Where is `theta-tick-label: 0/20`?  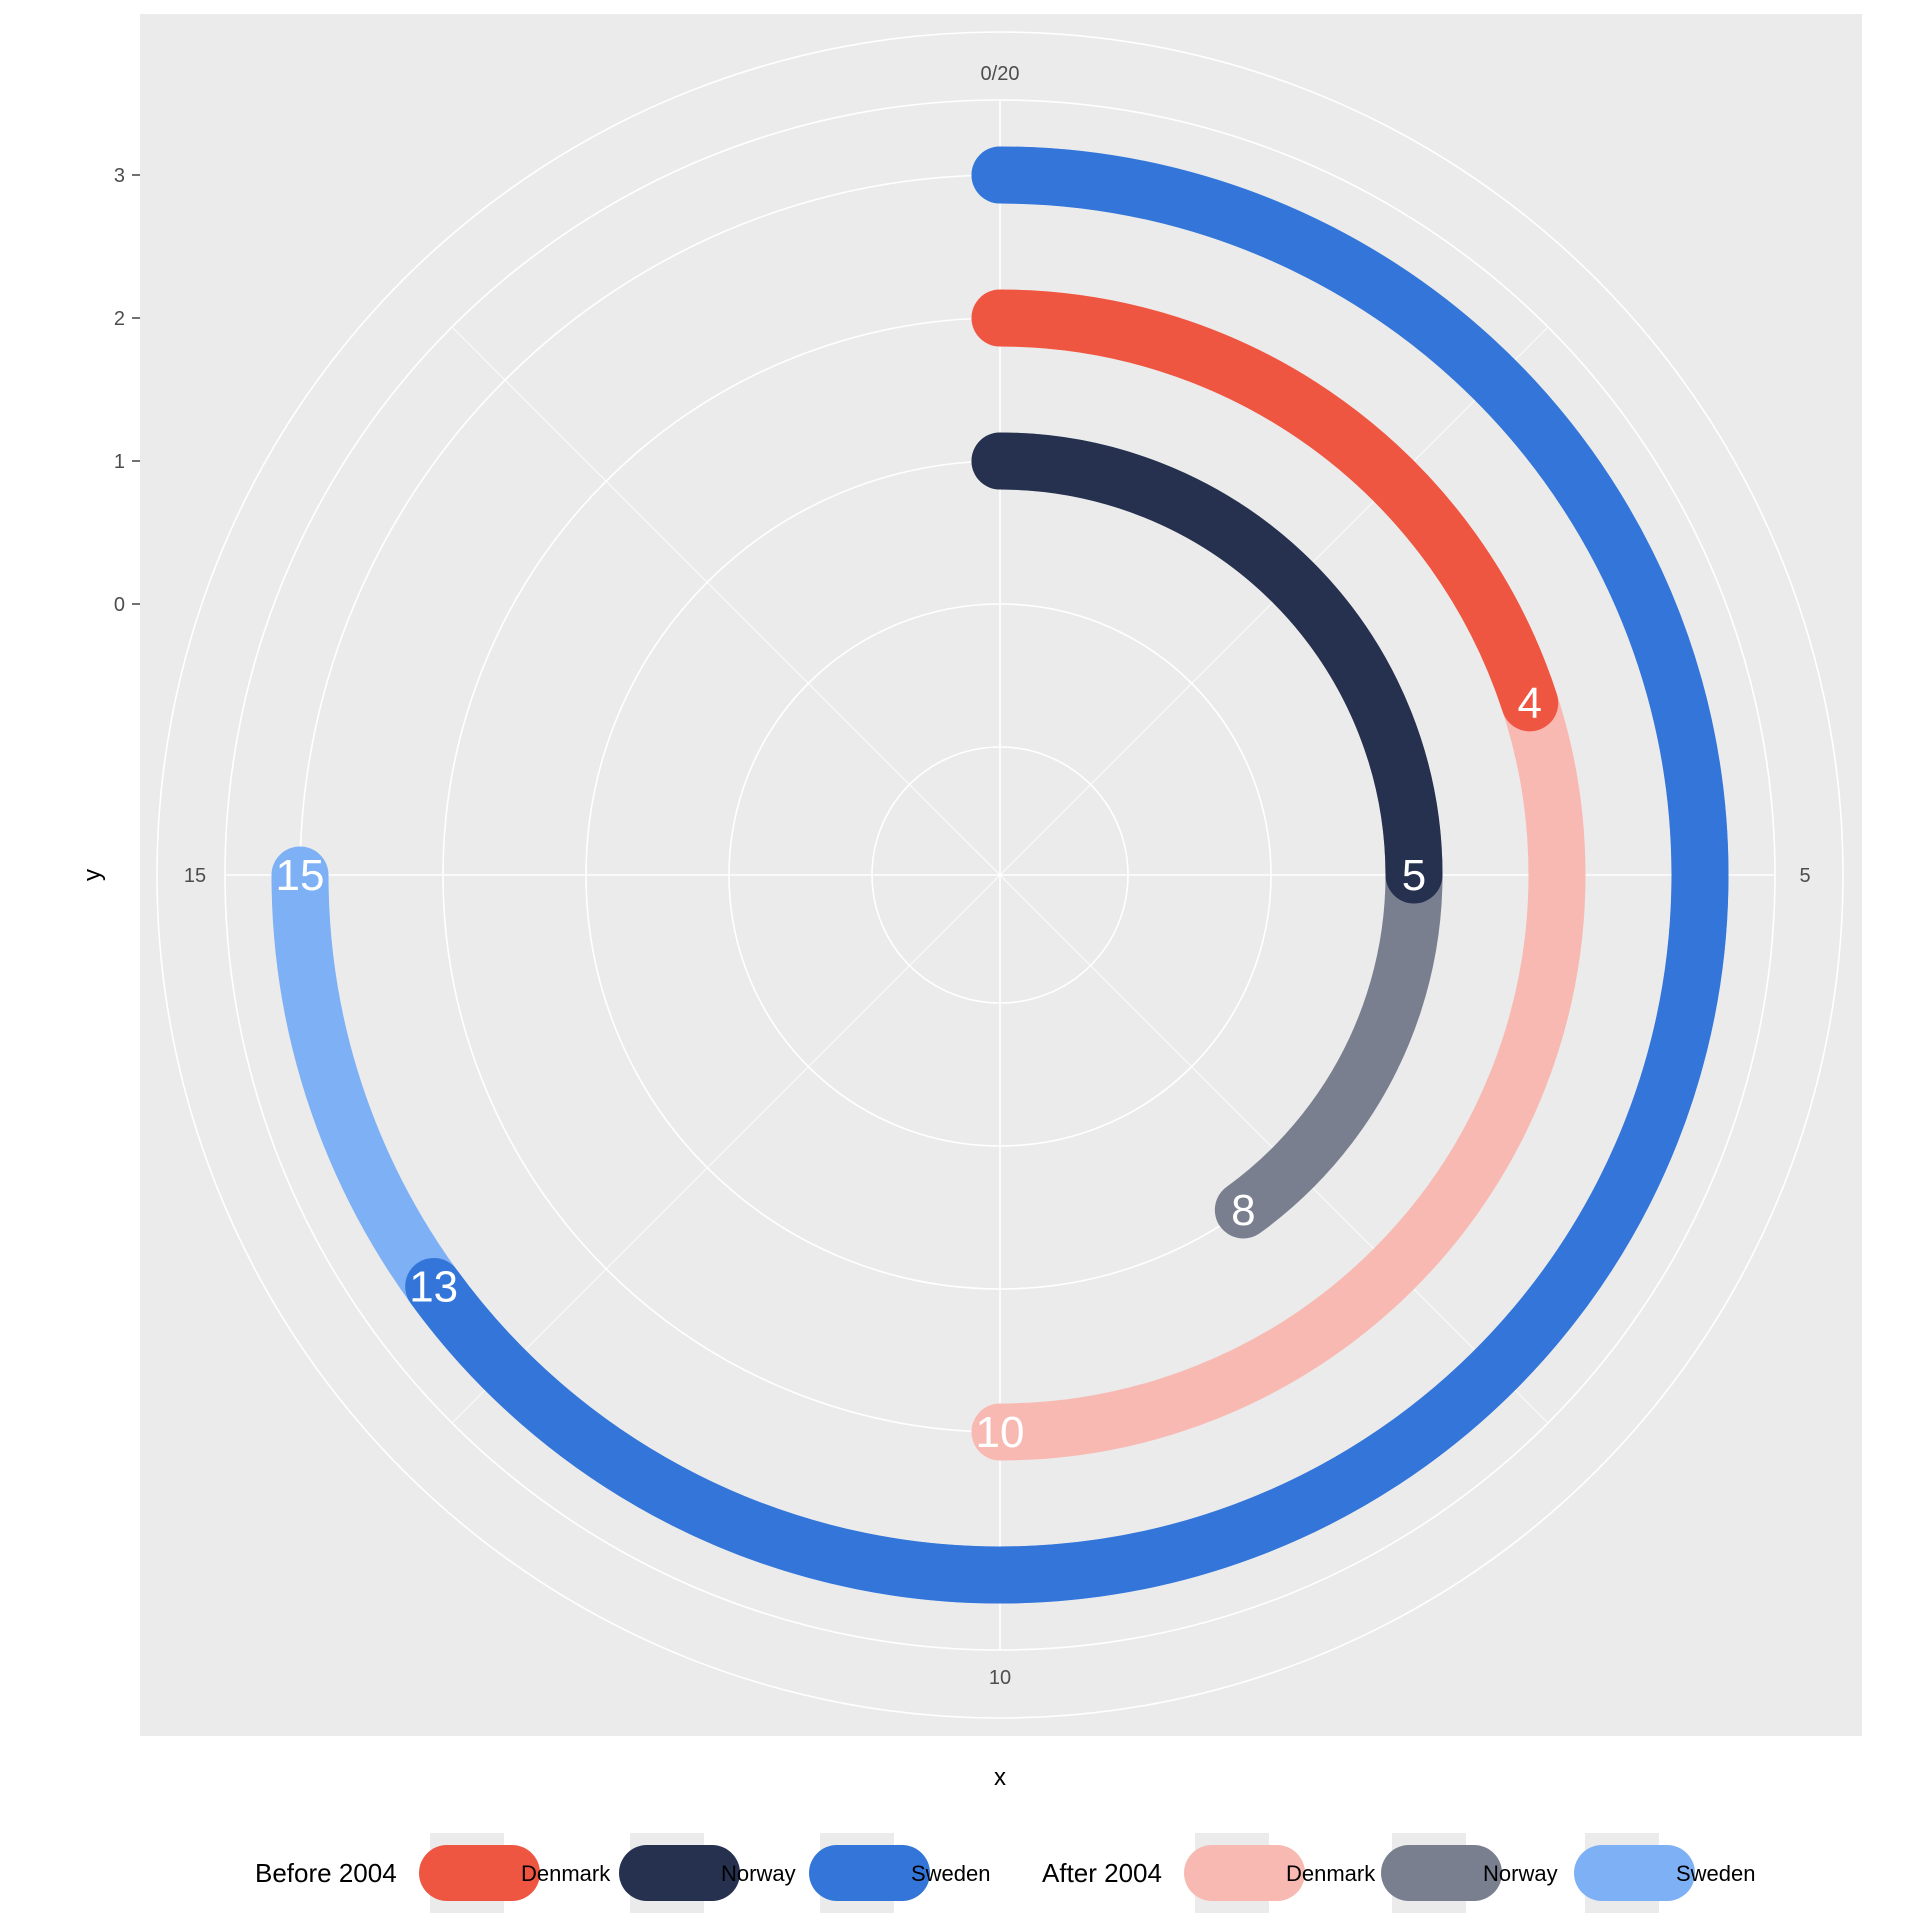
theta-tick-label: 0/20 is located at coordinates (1000, 74).